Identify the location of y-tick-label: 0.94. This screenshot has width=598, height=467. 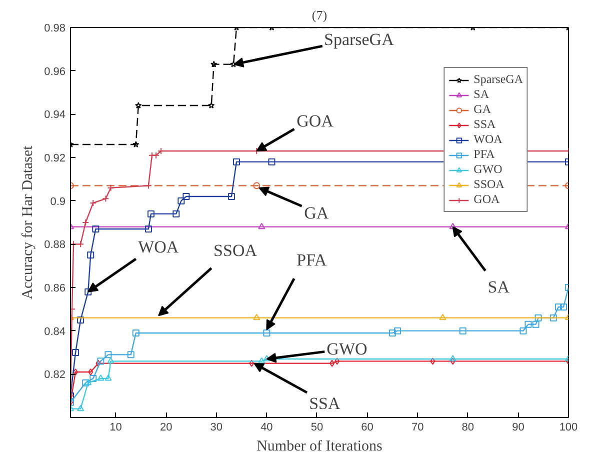
(55, 115).